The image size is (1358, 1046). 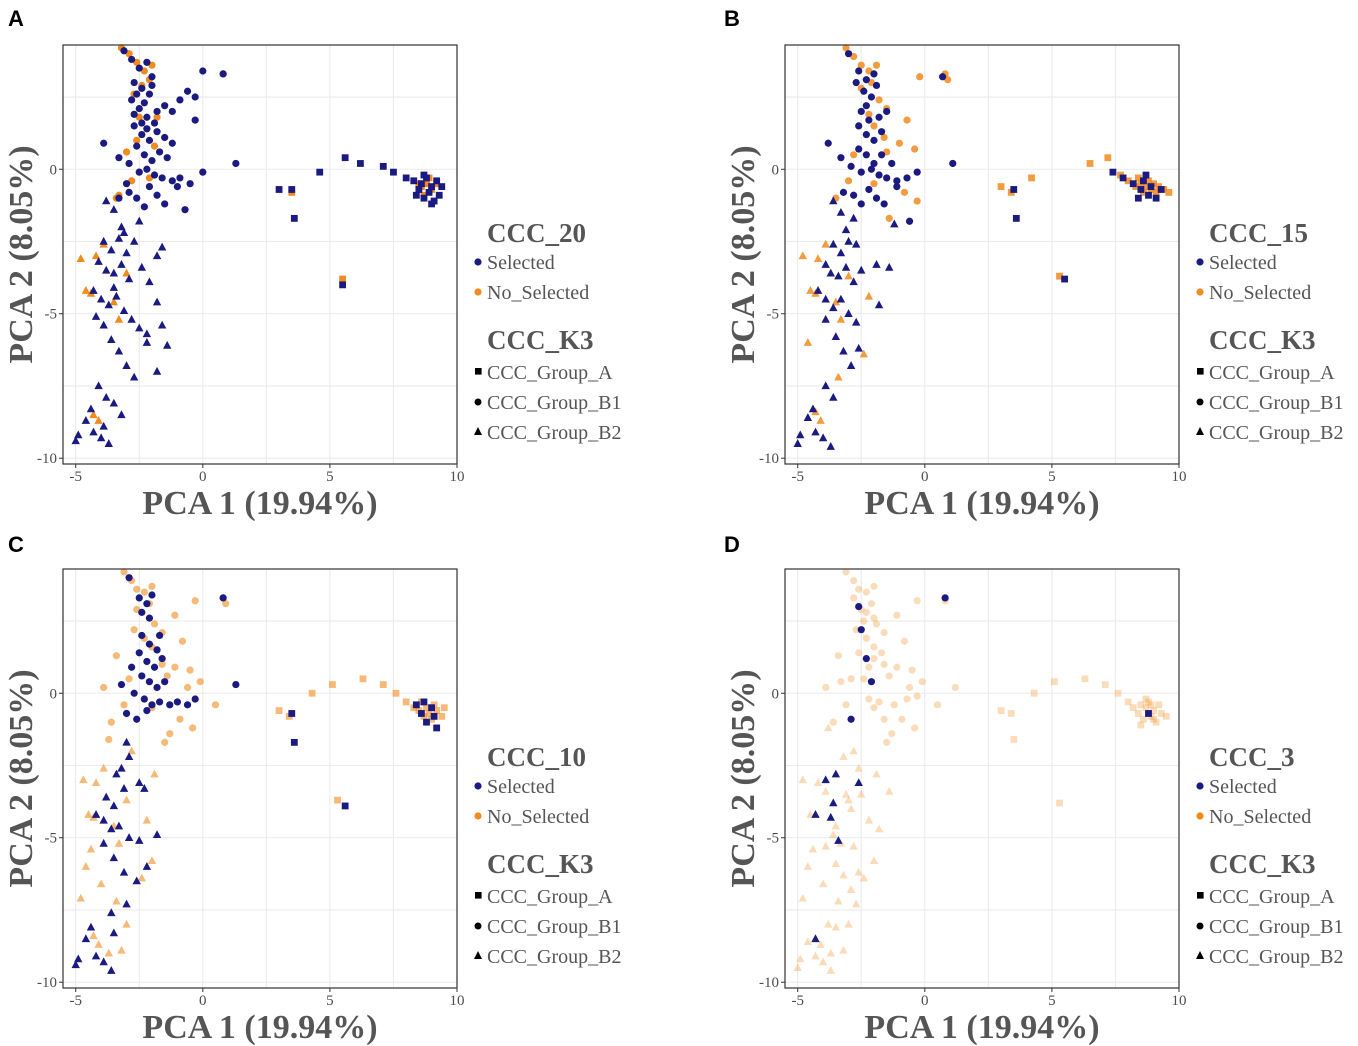 I want to click on legend-group-b2-key, so click(x=478, y=431).